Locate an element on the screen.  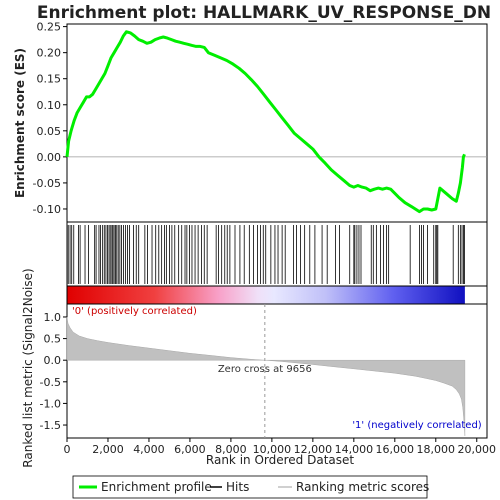
x-tick-label: 16,000 is located at coordinates (395, 449).